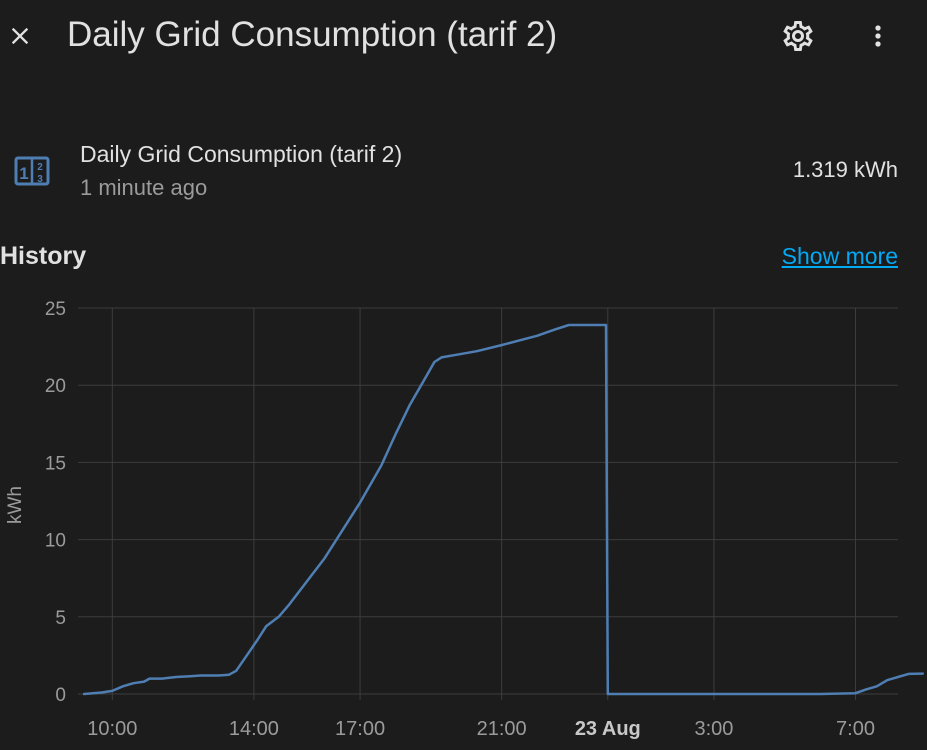  I want to click on y-tick-label: 5, so click(60, 618).